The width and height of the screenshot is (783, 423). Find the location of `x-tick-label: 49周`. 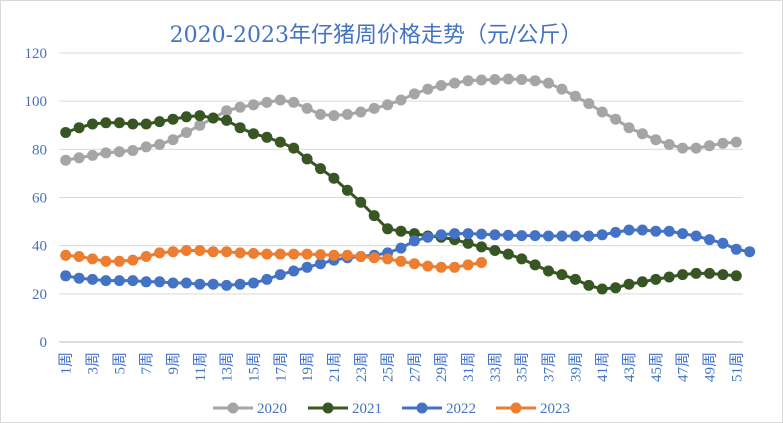

x-tick-label: 49周 is located at coordinates (709, 367).